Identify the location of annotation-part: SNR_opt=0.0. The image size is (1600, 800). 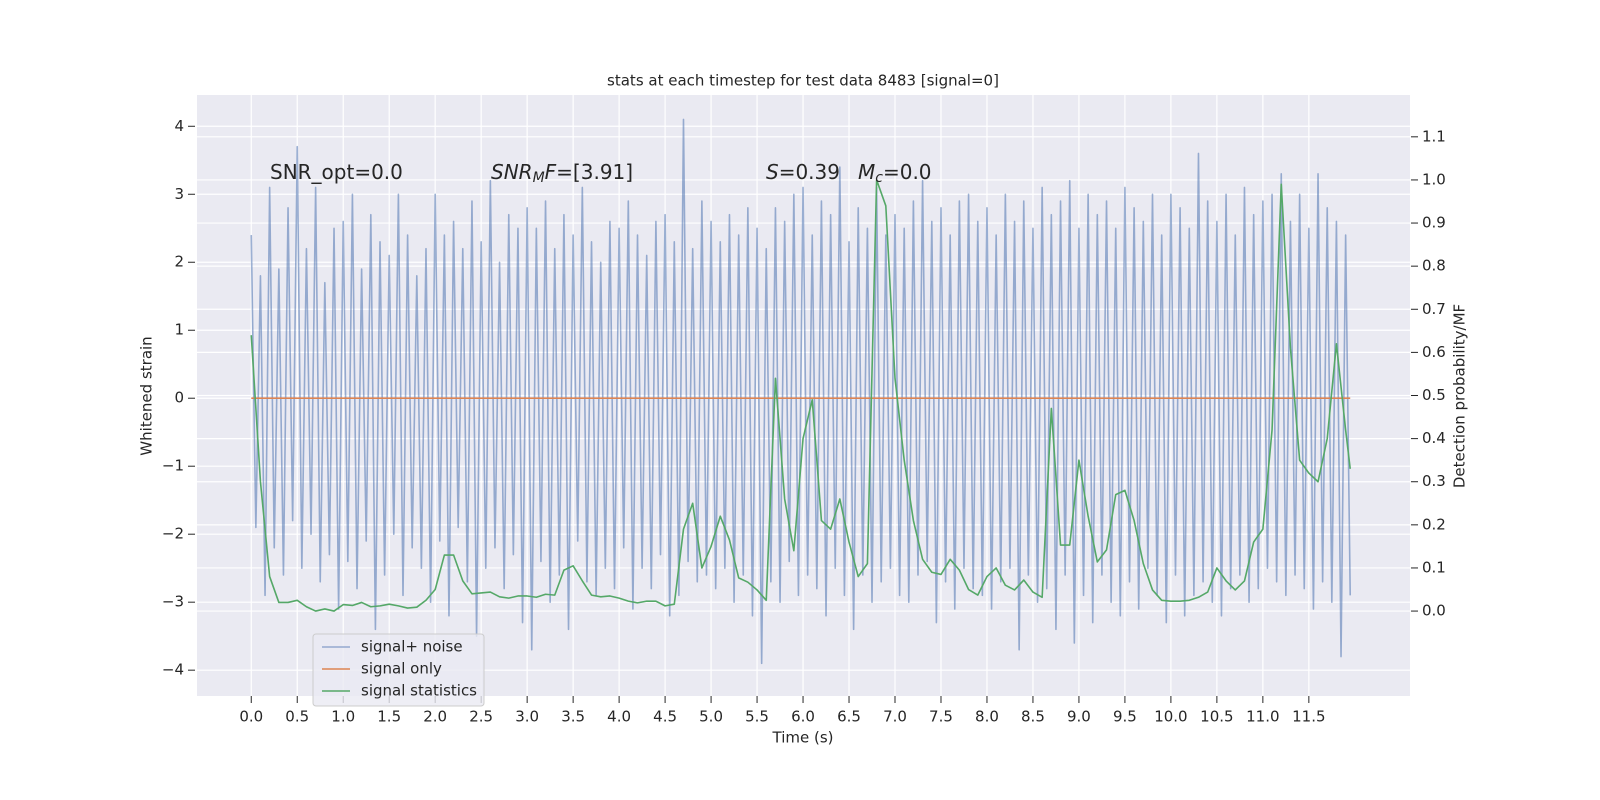
(336, 172).